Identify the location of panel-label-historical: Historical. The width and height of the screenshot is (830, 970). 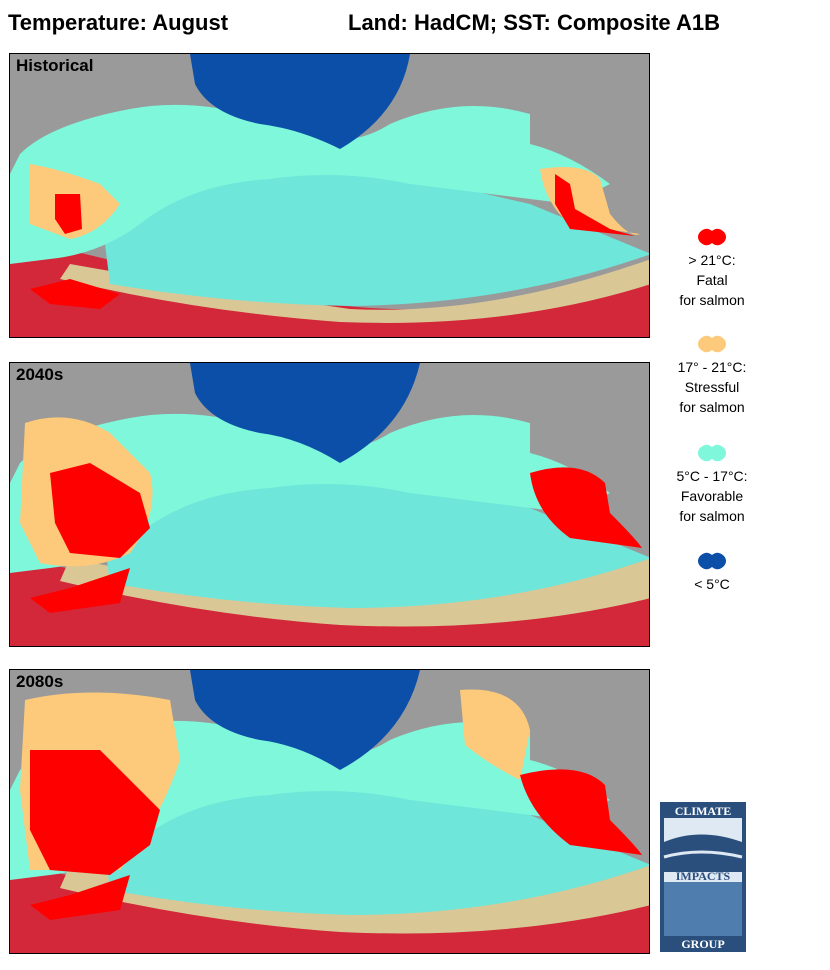
(55, 65).